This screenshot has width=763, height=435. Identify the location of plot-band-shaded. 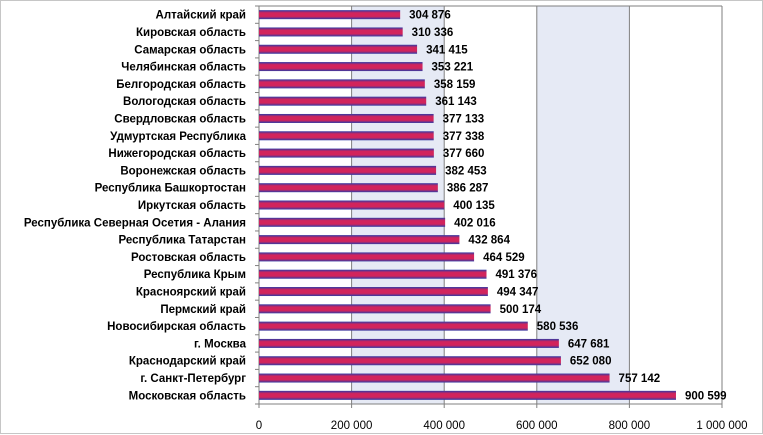
(583, 205).